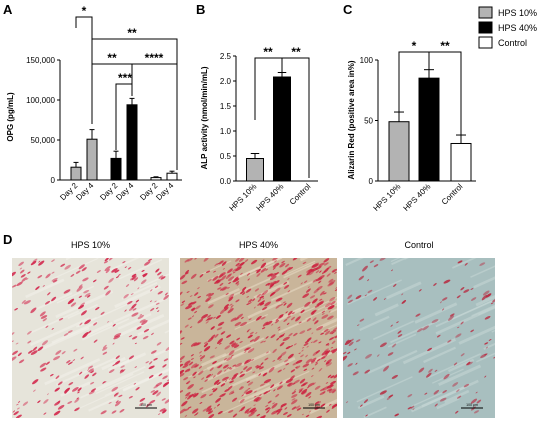 This screenshot has height=423, width=550. What do you see at coordinates (90, 245) in the screenshot?
I see `image-caption: HPS 10%` at bounding box center [90, 245].